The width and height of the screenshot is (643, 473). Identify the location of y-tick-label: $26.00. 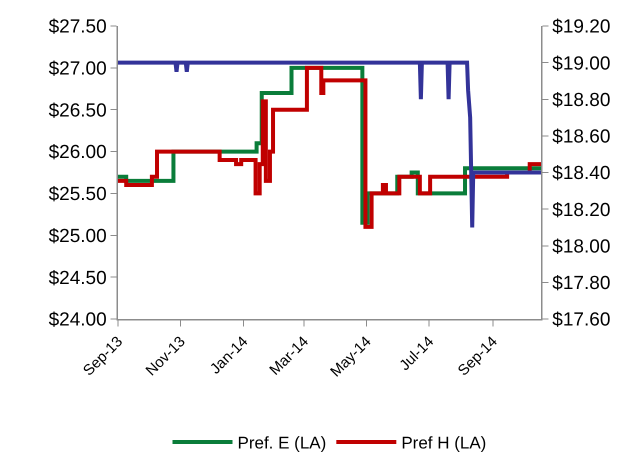
(77, 153).